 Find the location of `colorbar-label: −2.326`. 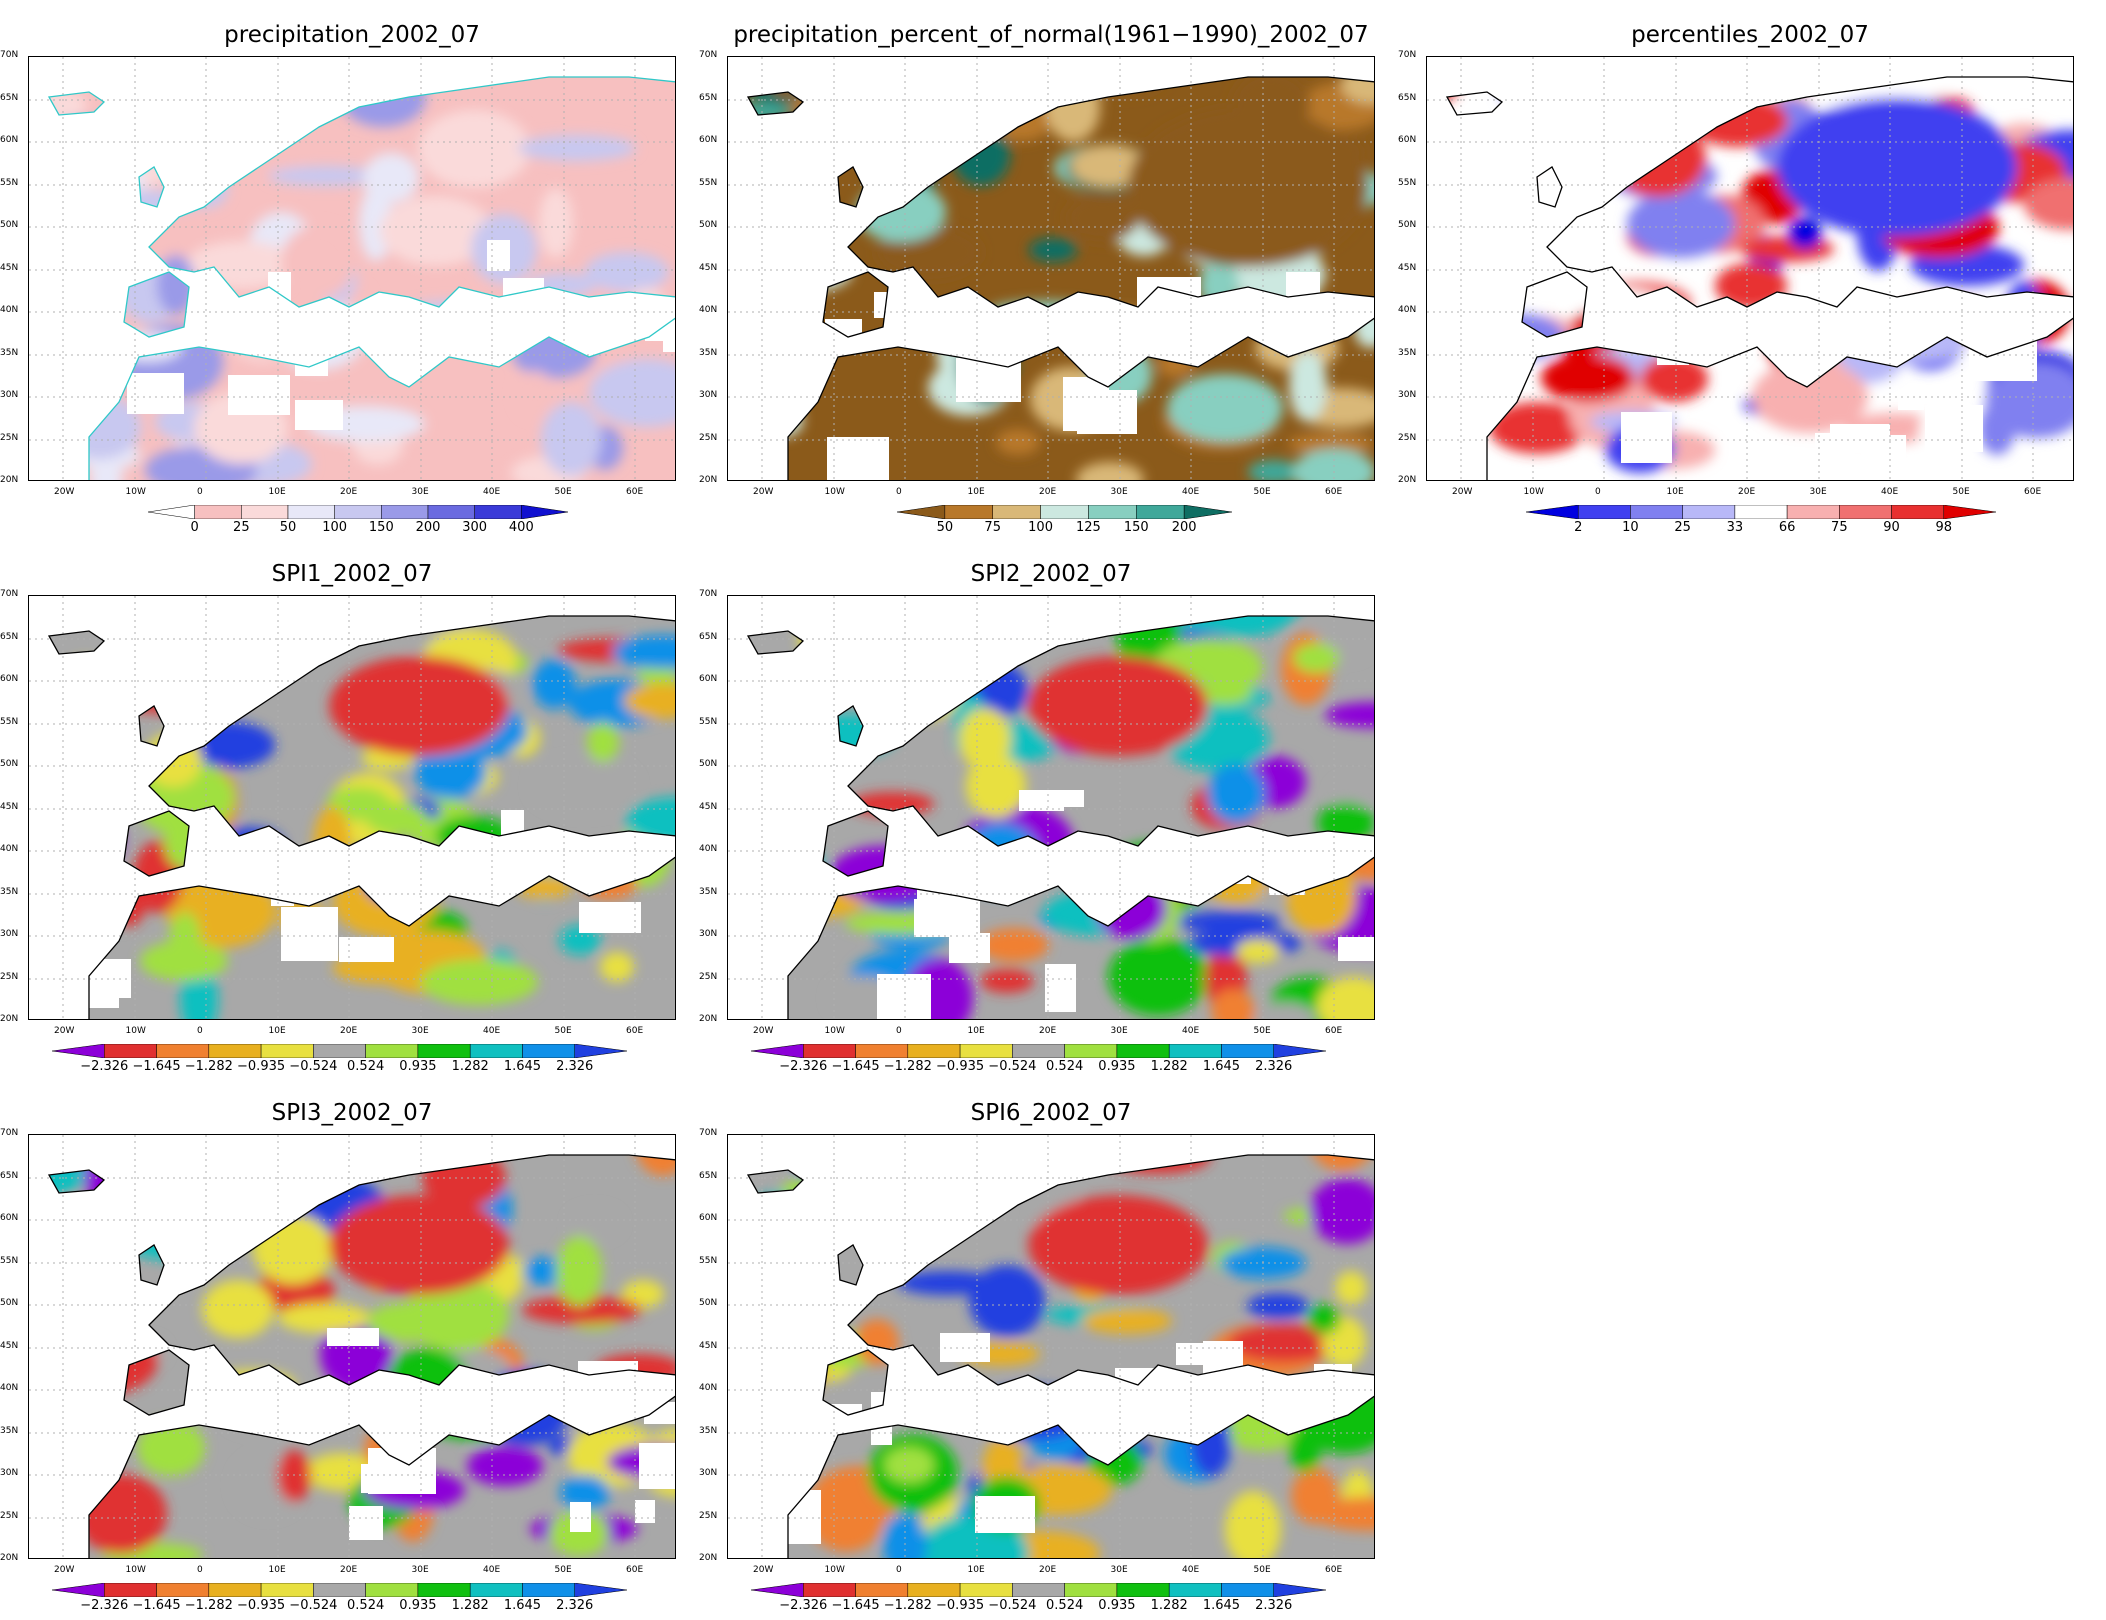

colorbar-label: −2.326 is located at coordinates (803, 1066).